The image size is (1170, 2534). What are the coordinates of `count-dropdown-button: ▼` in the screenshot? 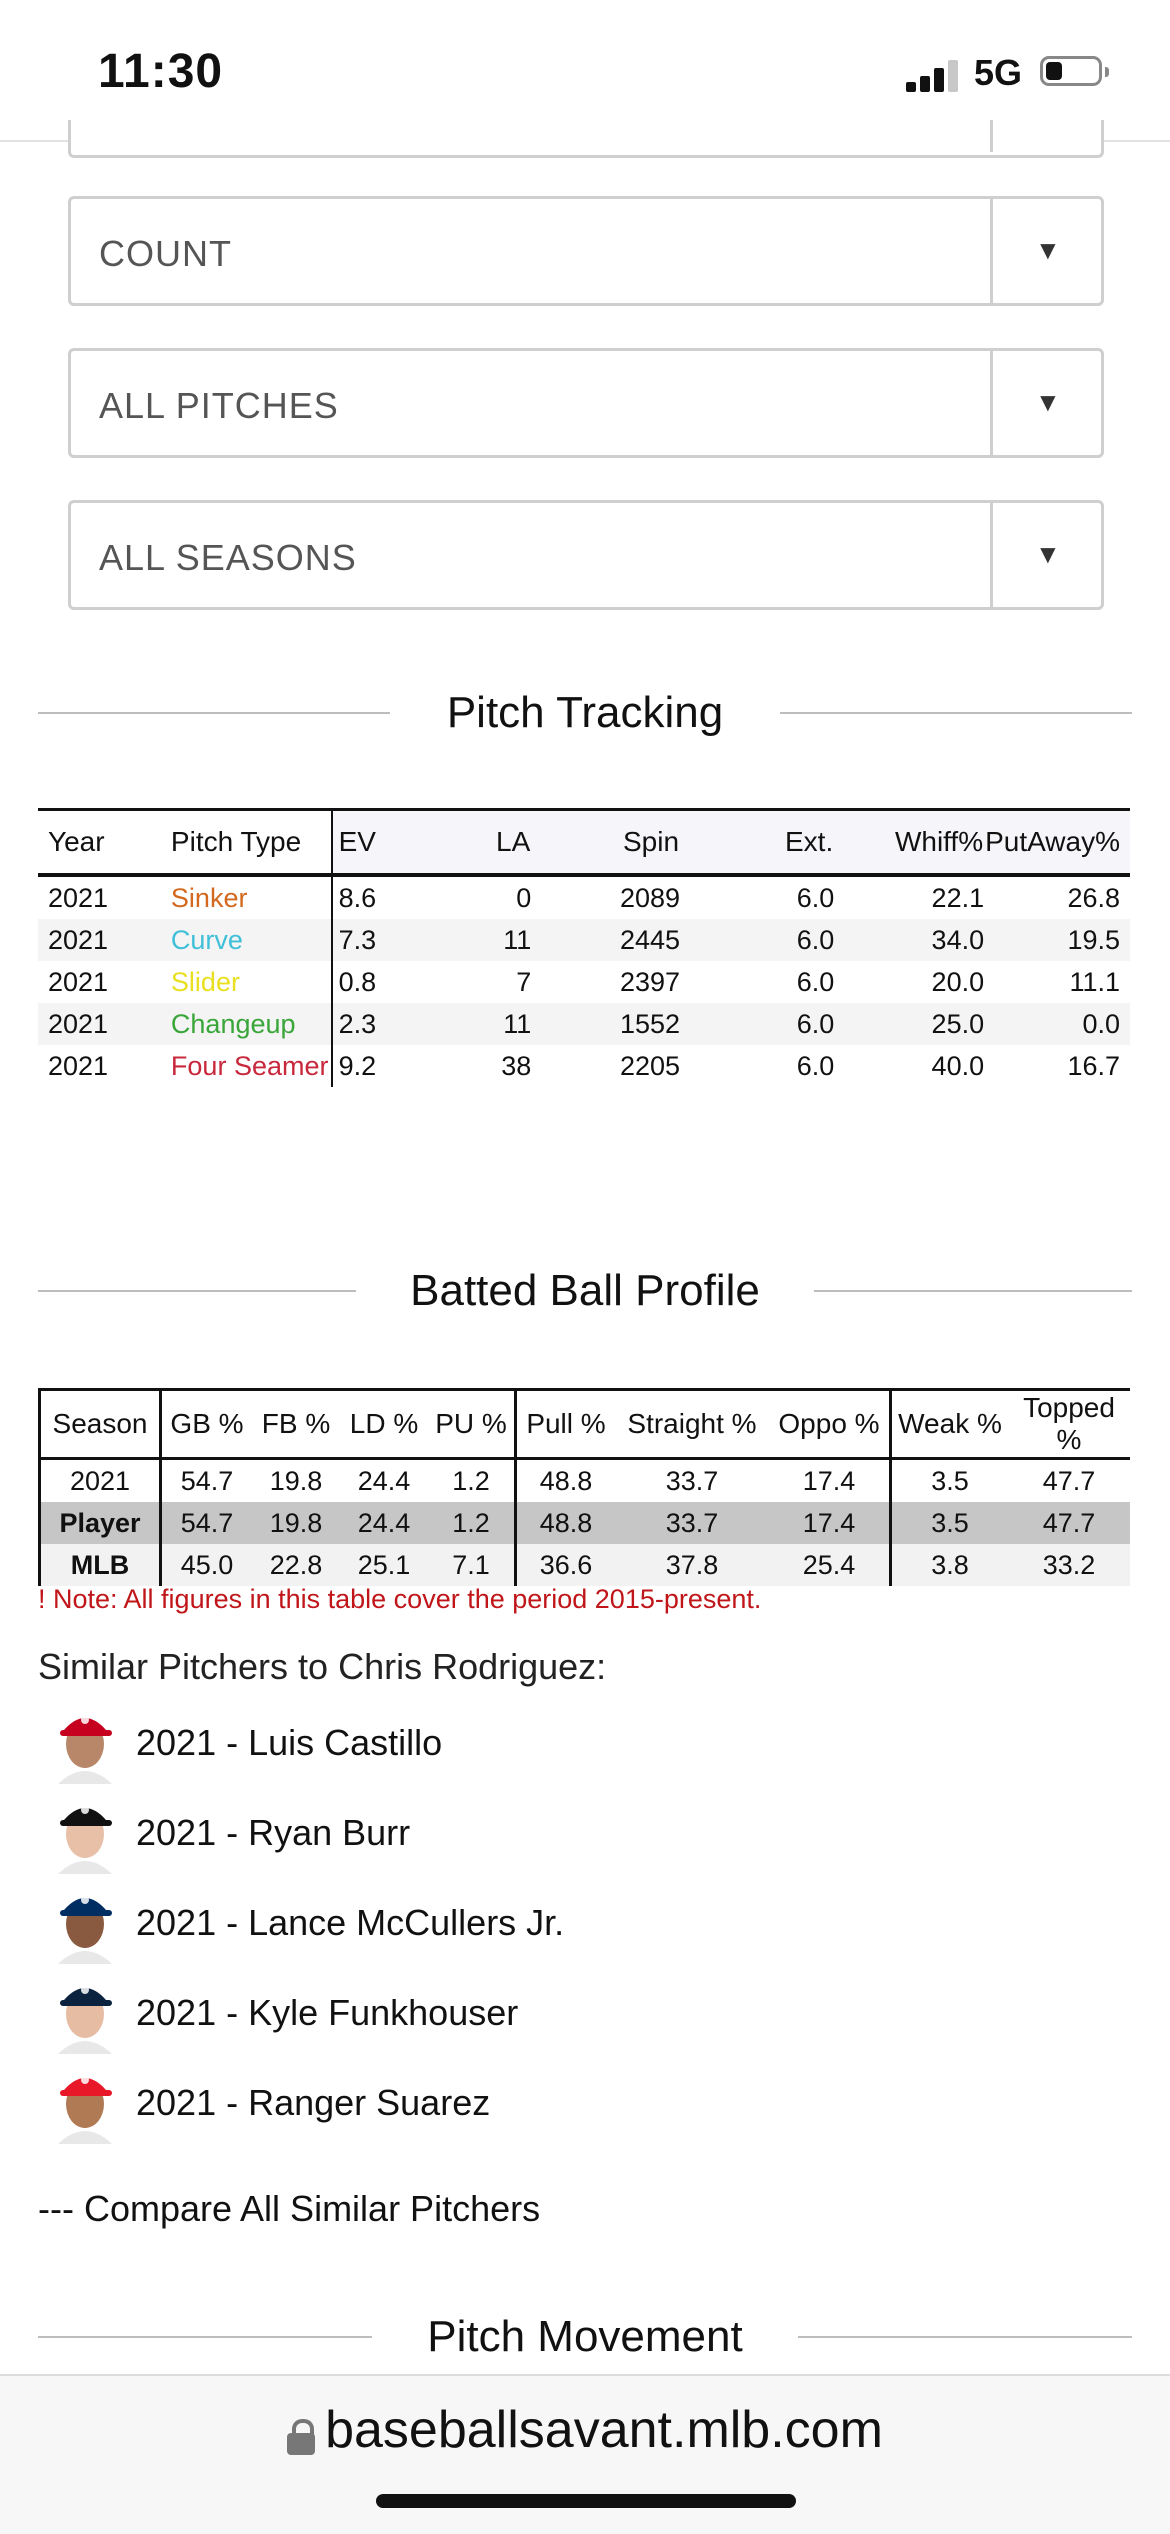 It's located at (1045, 251).